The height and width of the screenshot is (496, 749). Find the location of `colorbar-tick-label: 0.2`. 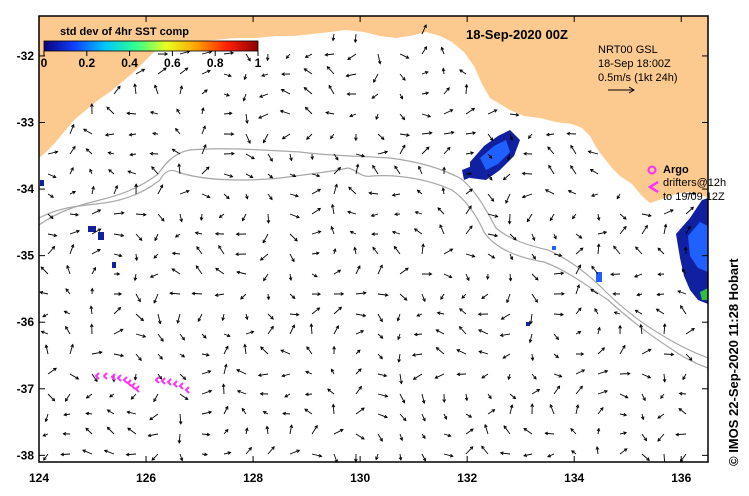

colorbar-tick-label: 0.2 is located at coordinates (86, 63).